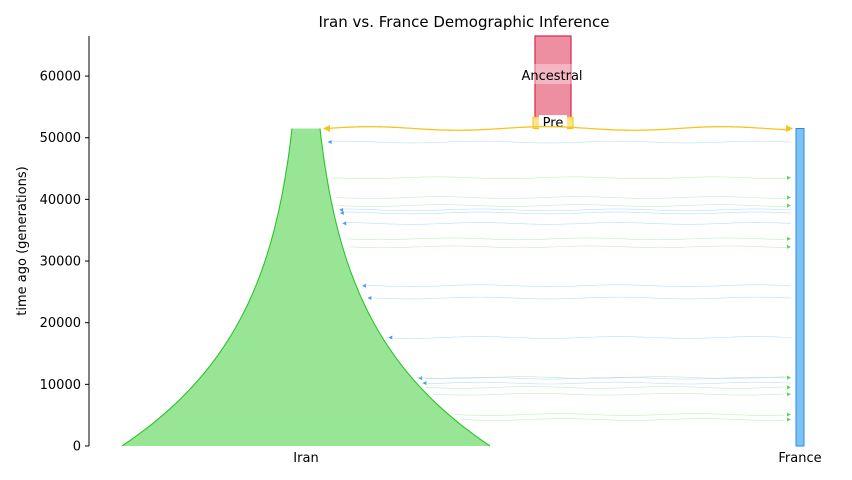 This screenshot has width=852, height=480. I want to click on split-arrow, so click(558, 128).